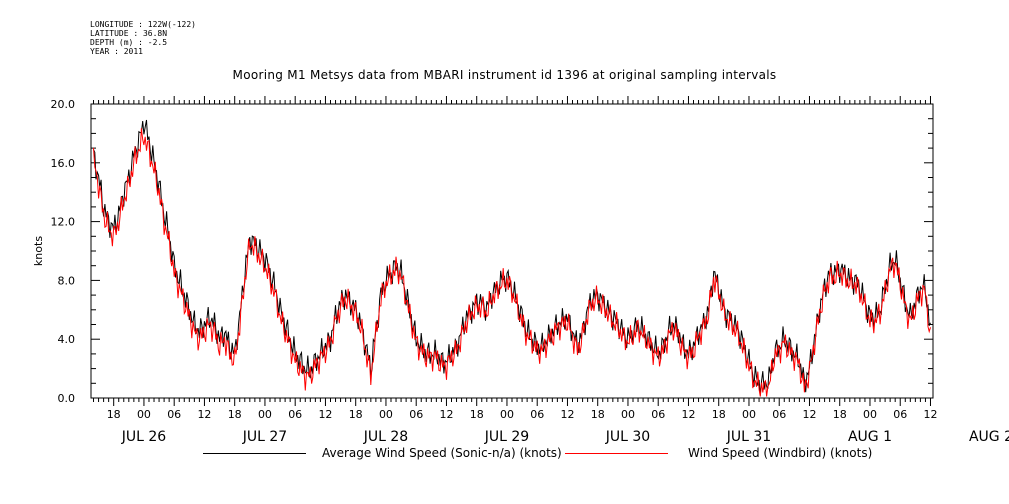 Image resolution: width=1009 pixels, height=504 pixels. What do you see at coordinates (144, 437) in the screenshot?
I see `x-date-label: JUL 26` at bounding box center [144, 437].